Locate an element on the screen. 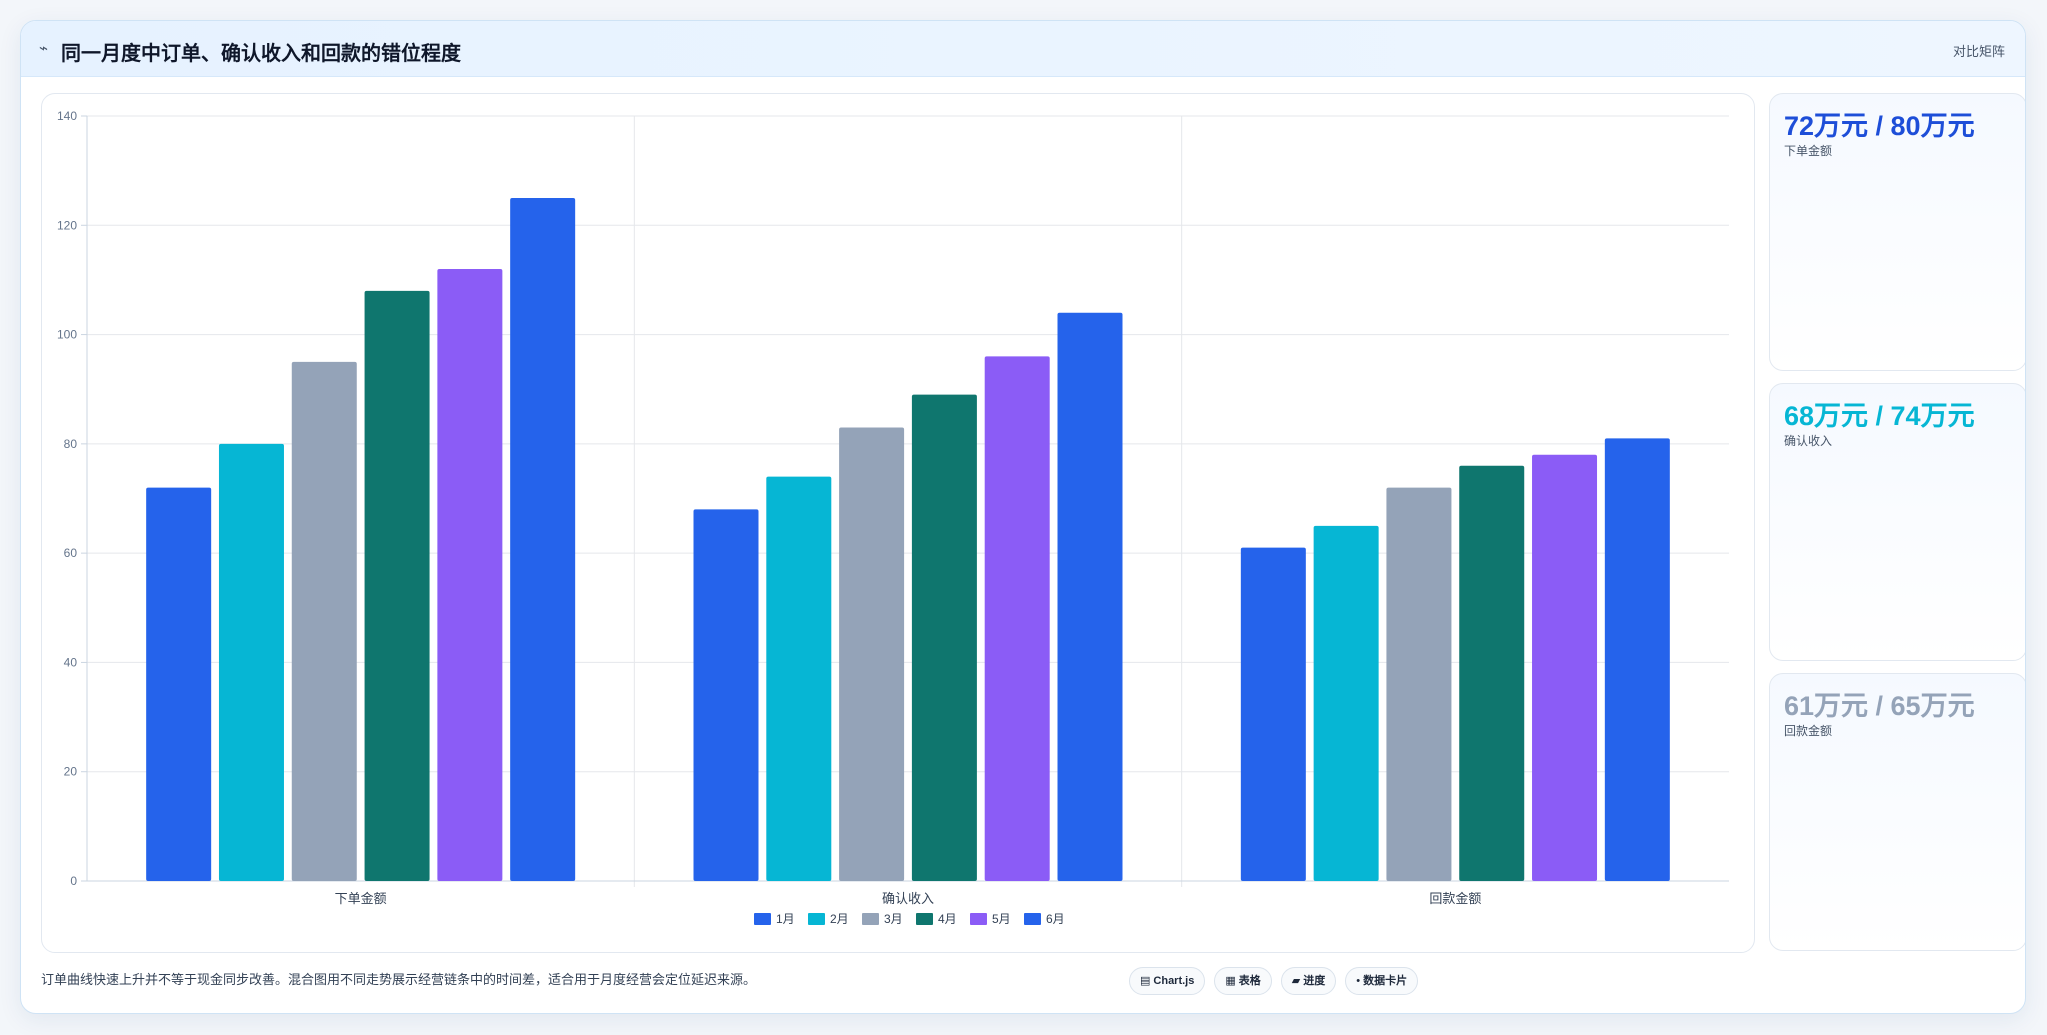 This screenshot has height=1035, width=2047. y-tick-label: 100 is located at coordinates (67, 335).